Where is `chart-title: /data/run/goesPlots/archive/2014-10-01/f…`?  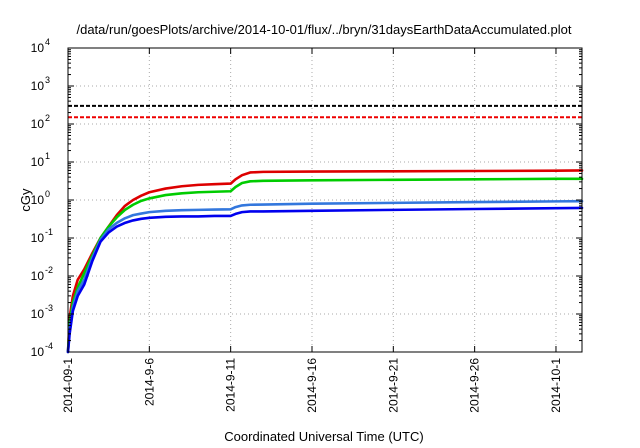
chart-title: /data/run/goesPlots/archive/2014-10-01/f… is located at coordinates (323, 29).